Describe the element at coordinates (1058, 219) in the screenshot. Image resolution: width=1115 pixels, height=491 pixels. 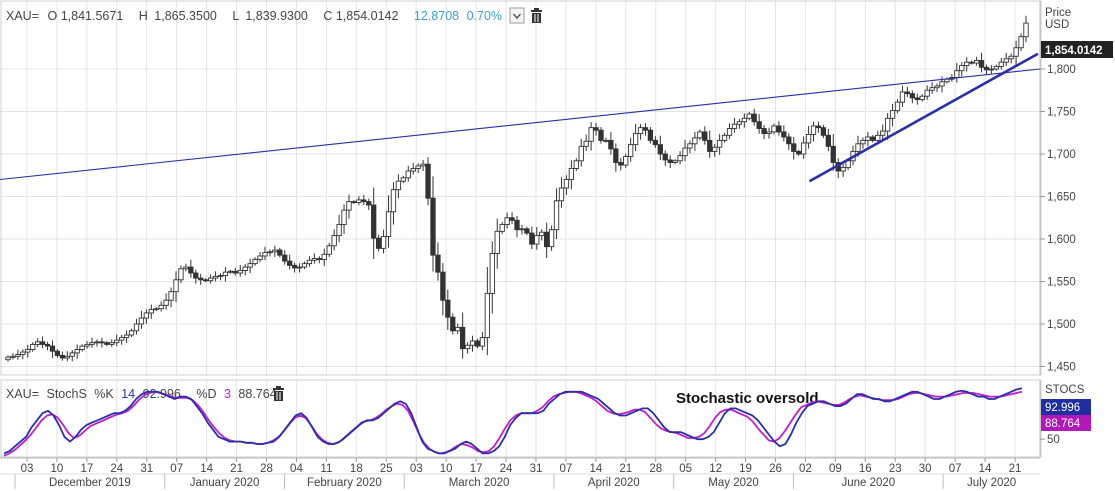
I see `price-tick-labels: 1,450 1,500 1,550 1,600 1,650 1,700 1,750 1,800` at that location.